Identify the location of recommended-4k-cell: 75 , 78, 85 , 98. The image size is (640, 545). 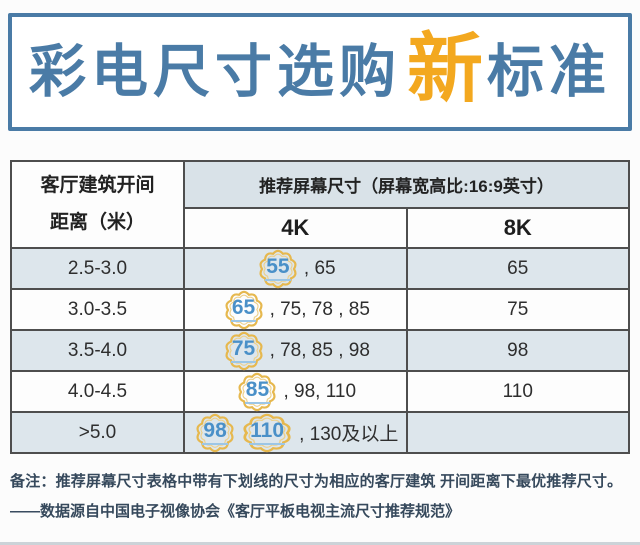
(295, 350).